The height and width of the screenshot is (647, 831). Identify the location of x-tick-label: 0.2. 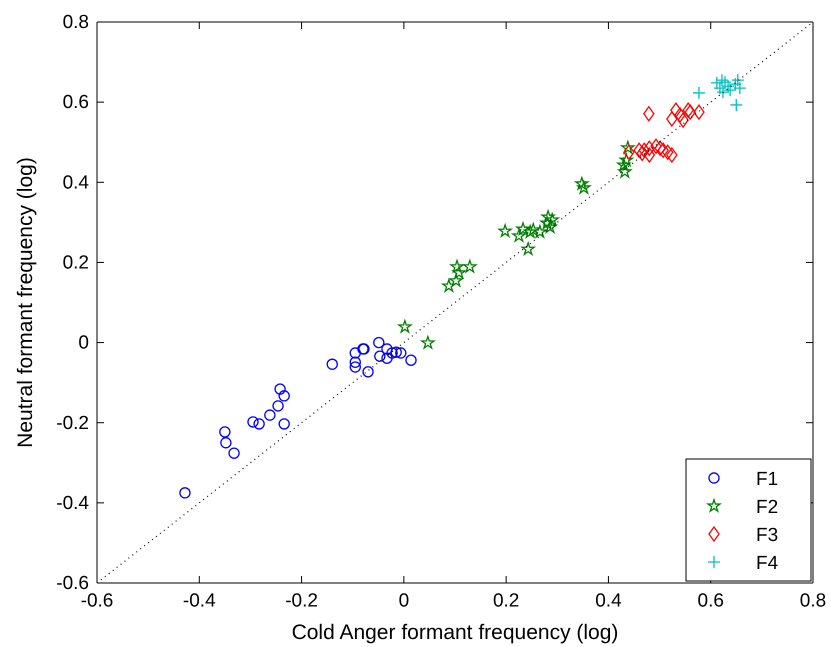
(506, 601).